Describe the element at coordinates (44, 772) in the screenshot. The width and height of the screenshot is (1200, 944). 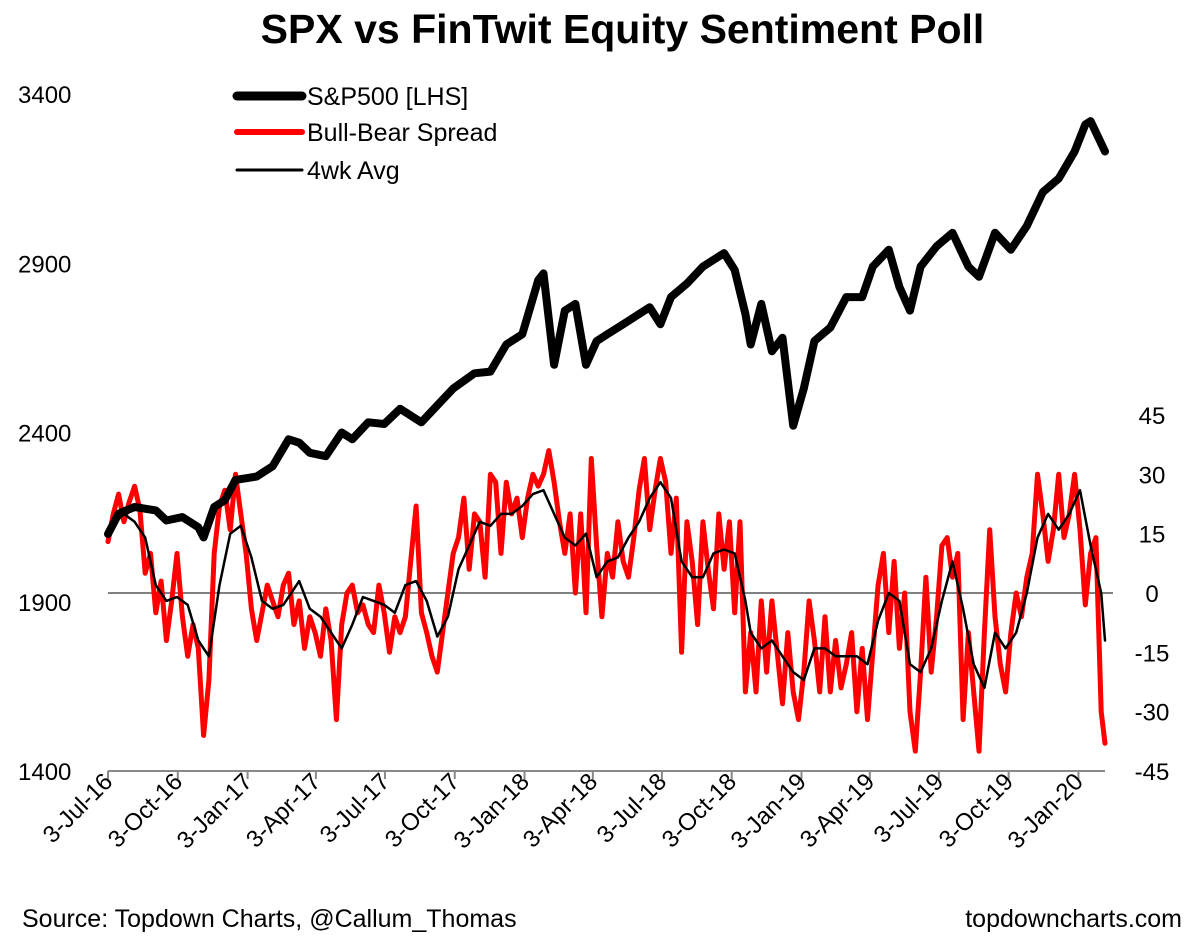
I see `y-left-tick-label: 1400` at that location.